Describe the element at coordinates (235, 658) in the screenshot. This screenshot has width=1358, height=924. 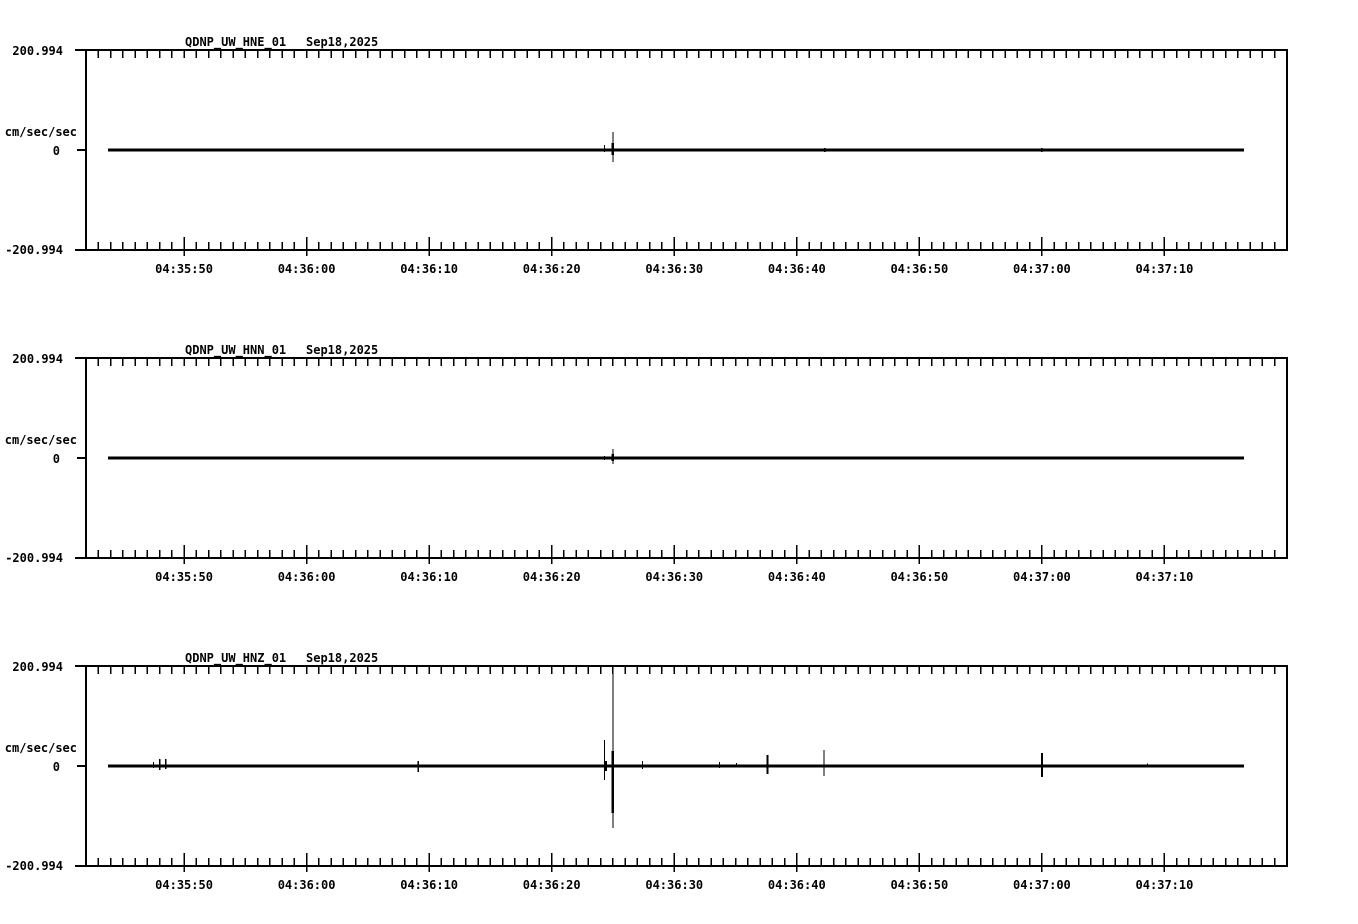
I see `trace-title: QDNP_UW_HNZ_01` at that location.